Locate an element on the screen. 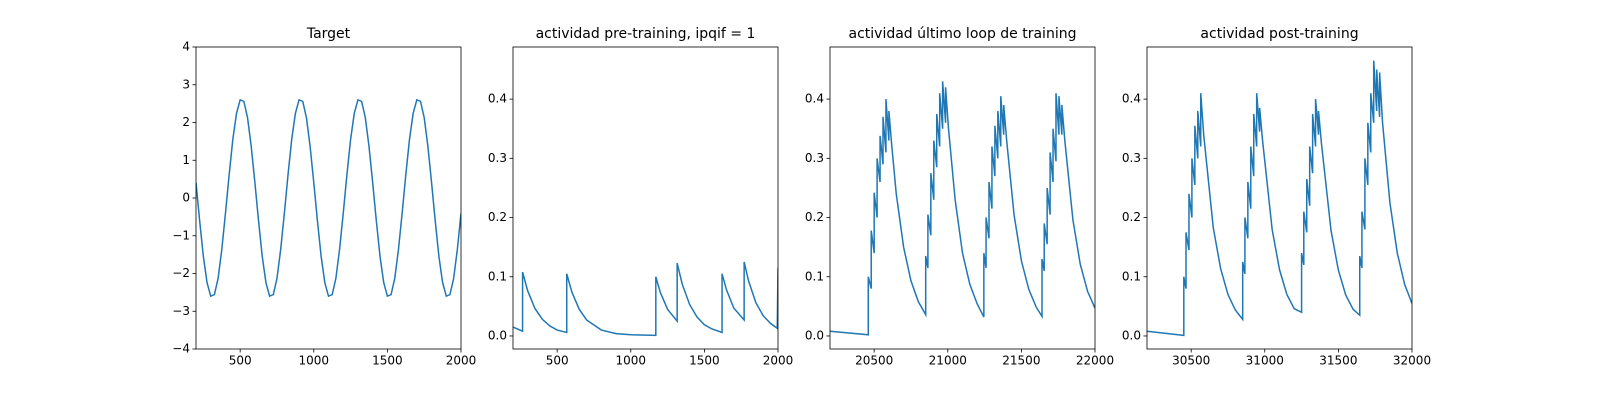 The width and height of the screenshot is (1600, 400). y-tick-label: 0 is located at coordinates (186, 198).